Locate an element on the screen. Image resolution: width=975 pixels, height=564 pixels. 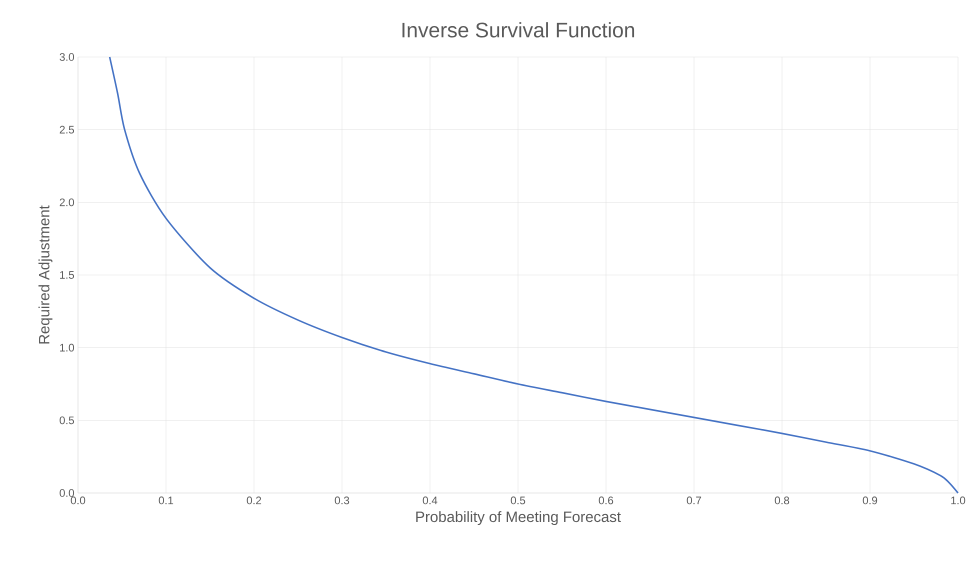
x-tick-label: 0.9 is located at coordinates (870, 500).